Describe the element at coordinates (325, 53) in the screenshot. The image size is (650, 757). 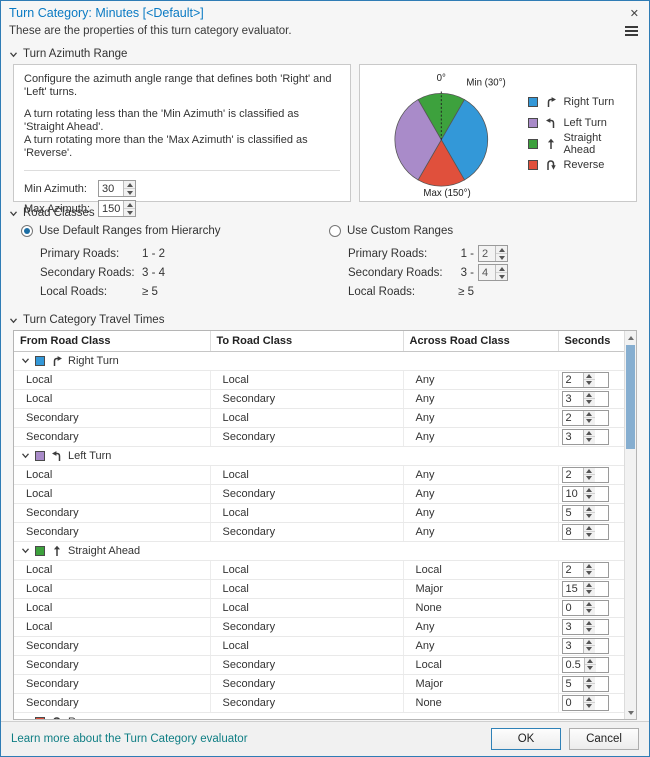
I see `section-turn-azimuth-range: Turn Azimuth Range` at that location.